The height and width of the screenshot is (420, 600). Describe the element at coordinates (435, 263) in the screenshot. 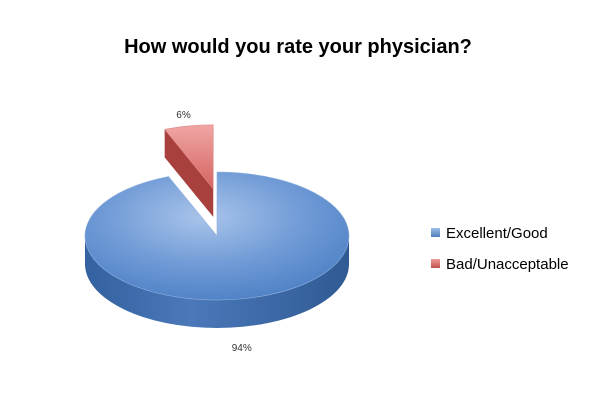

I see `legend-swatch-bad-unacceptable` at that location.